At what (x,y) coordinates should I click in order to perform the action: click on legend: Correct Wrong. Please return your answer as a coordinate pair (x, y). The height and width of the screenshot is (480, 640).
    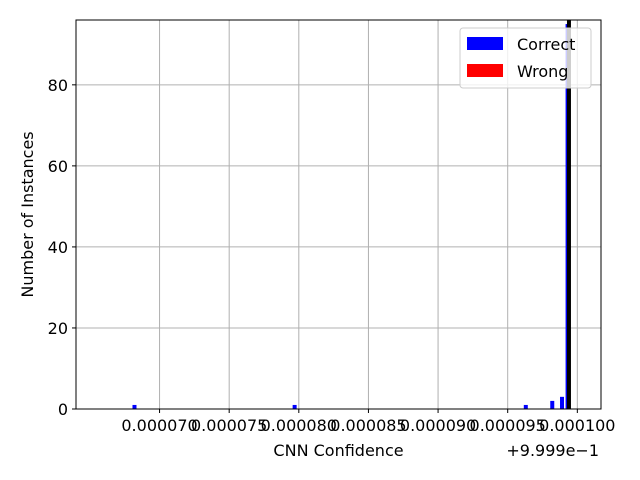
    Looking at the image, I should click on (525, 58).